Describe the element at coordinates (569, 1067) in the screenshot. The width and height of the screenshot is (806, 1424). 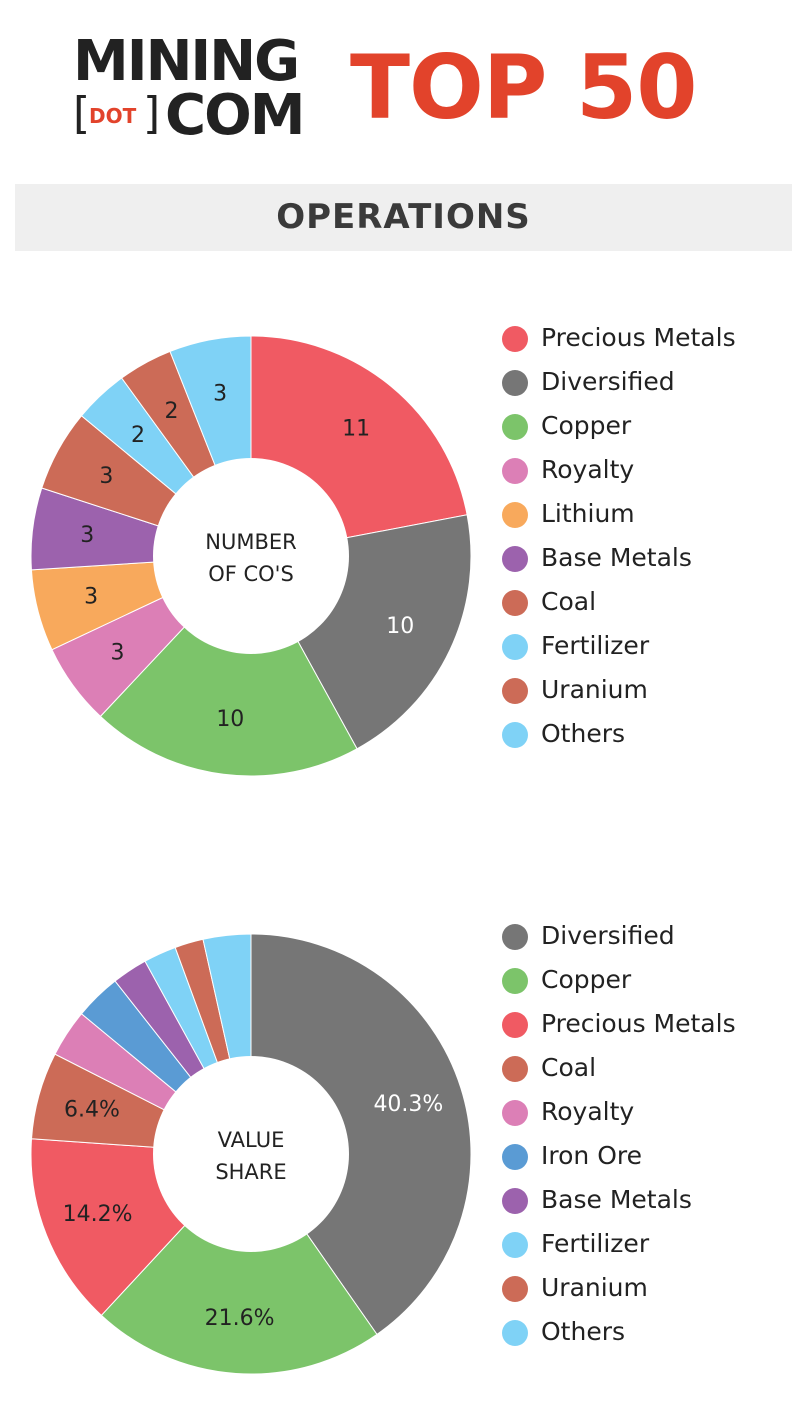
I see `value-share-legend-label-coal: Coal` at that location.